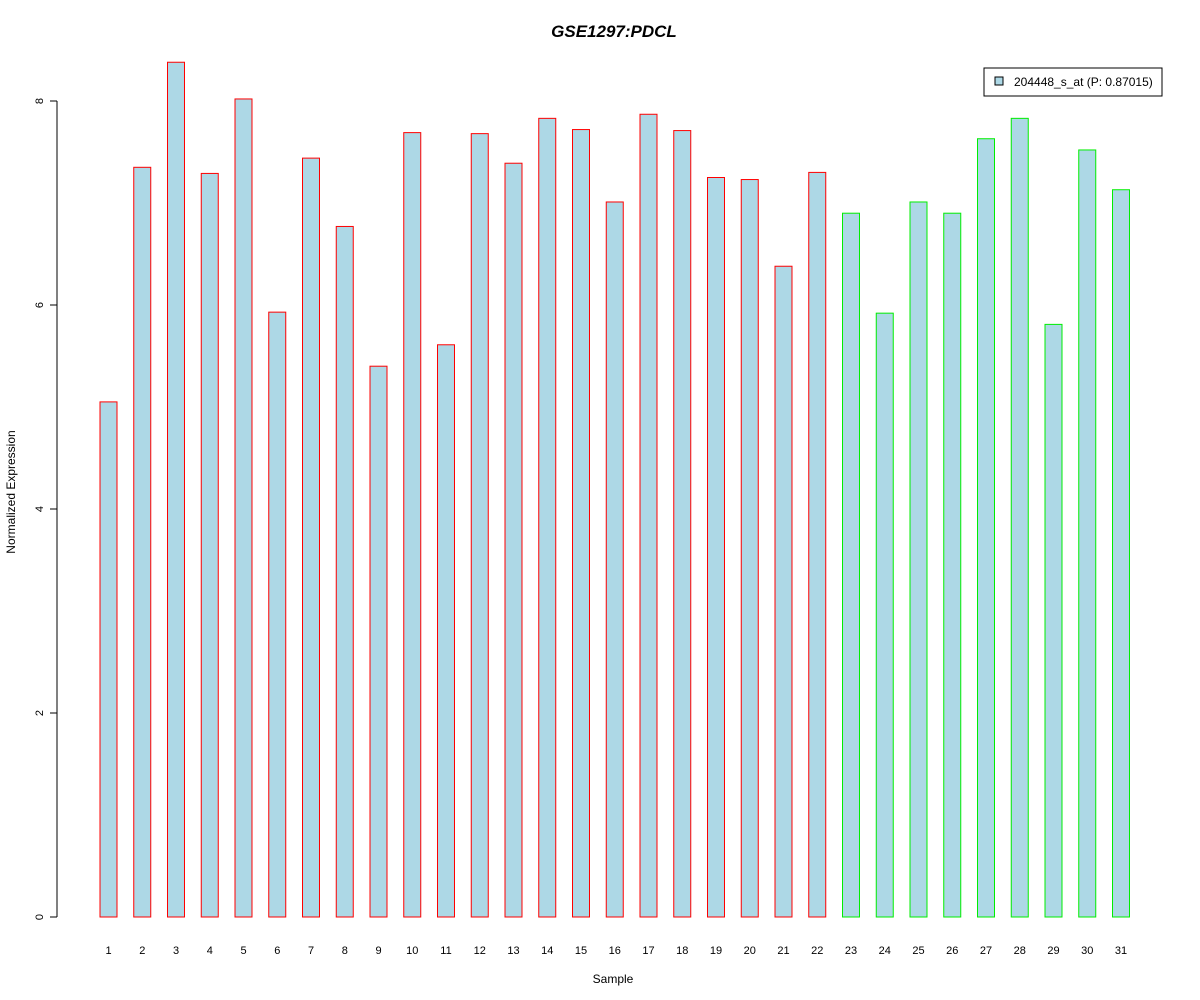 The width and height of the screenshot is (1200, 1000). I want to click on x-tick-label: 3, so click(176, 951).